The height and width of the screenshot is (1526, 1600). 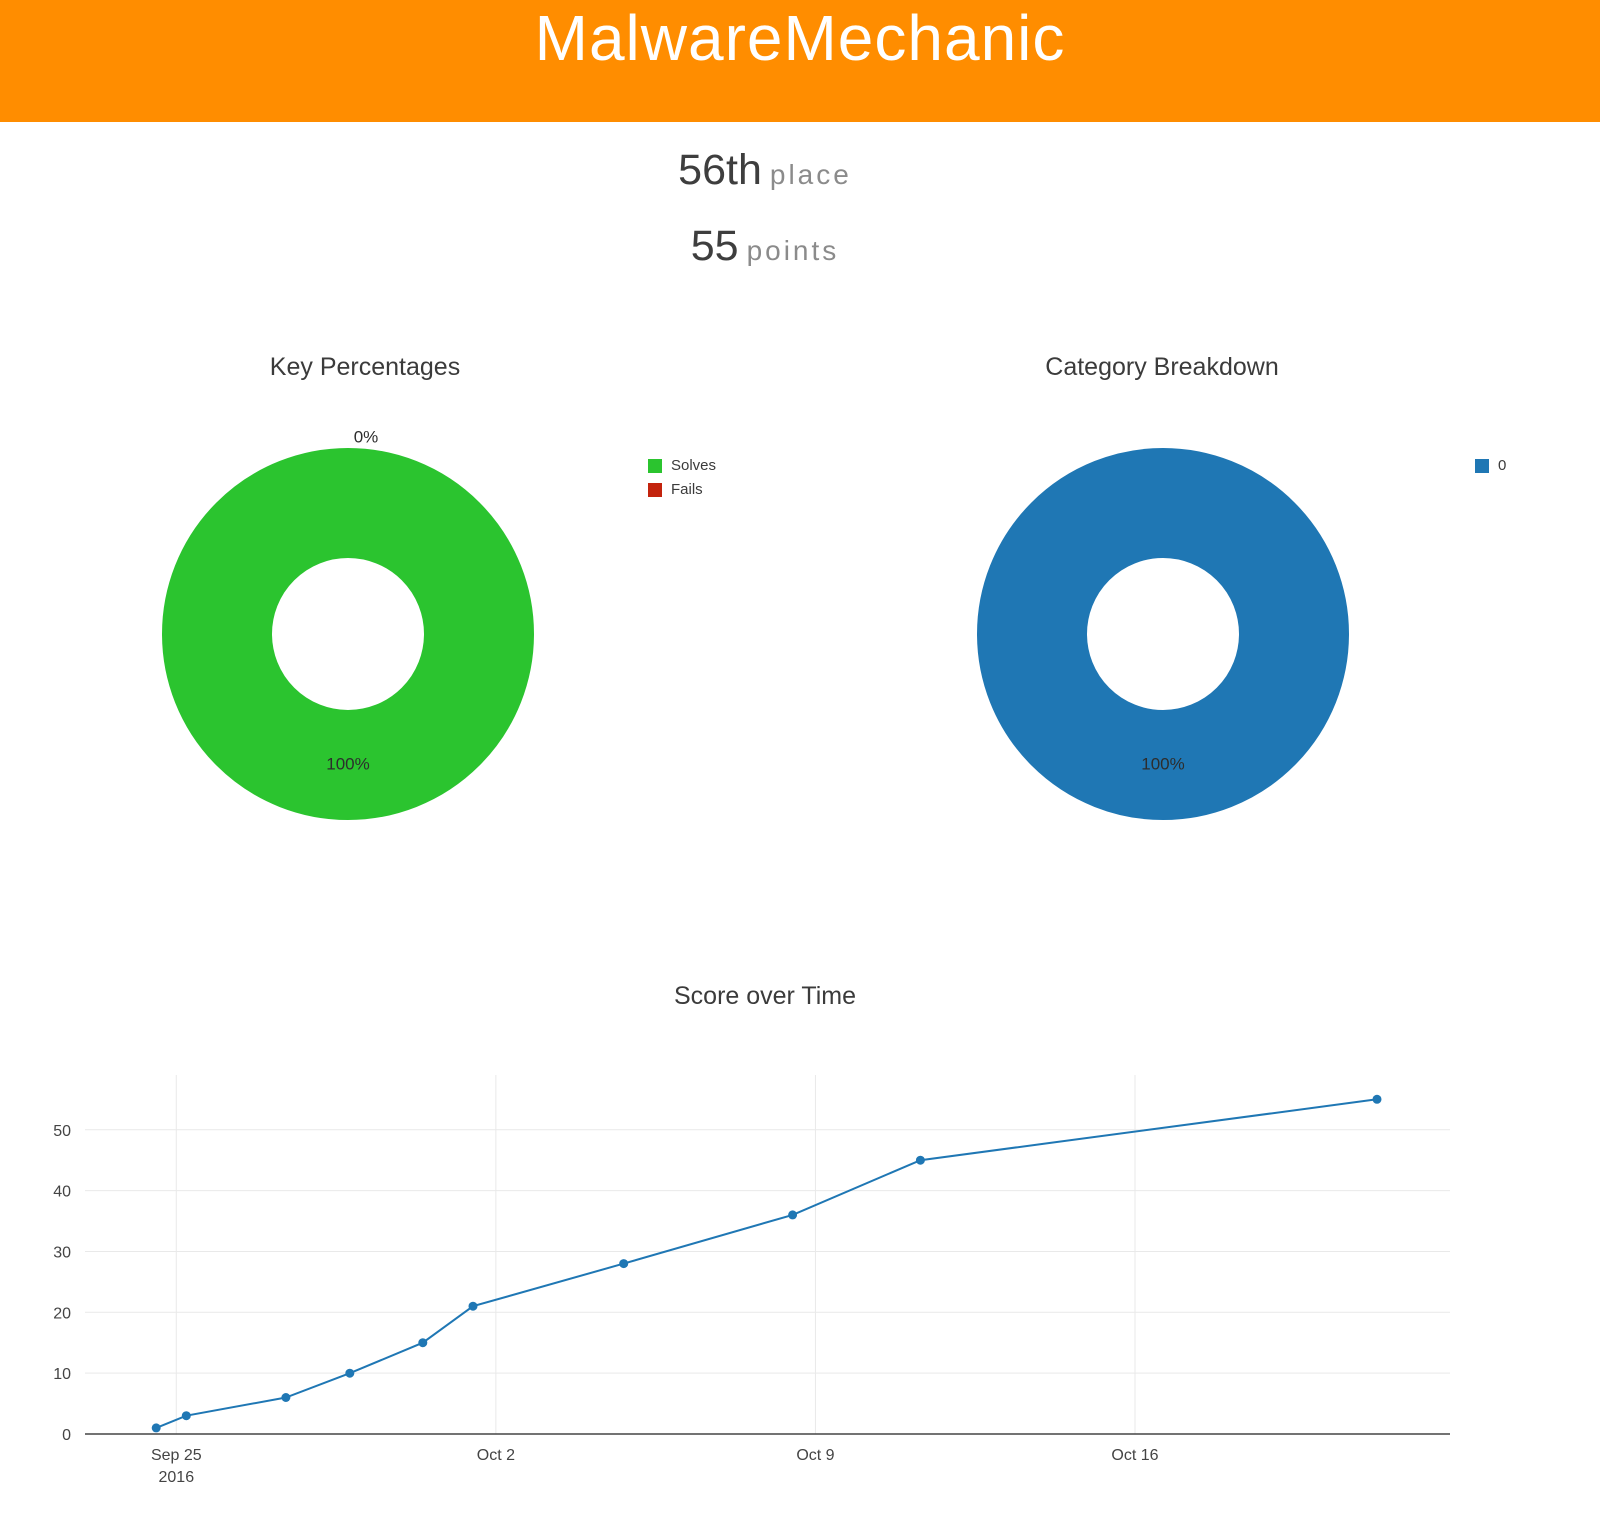 What do you see at coordinates (764, 996) in the screenshot?
I see `score-over-time-title: Score over Time` at bounding box center [764, 996].